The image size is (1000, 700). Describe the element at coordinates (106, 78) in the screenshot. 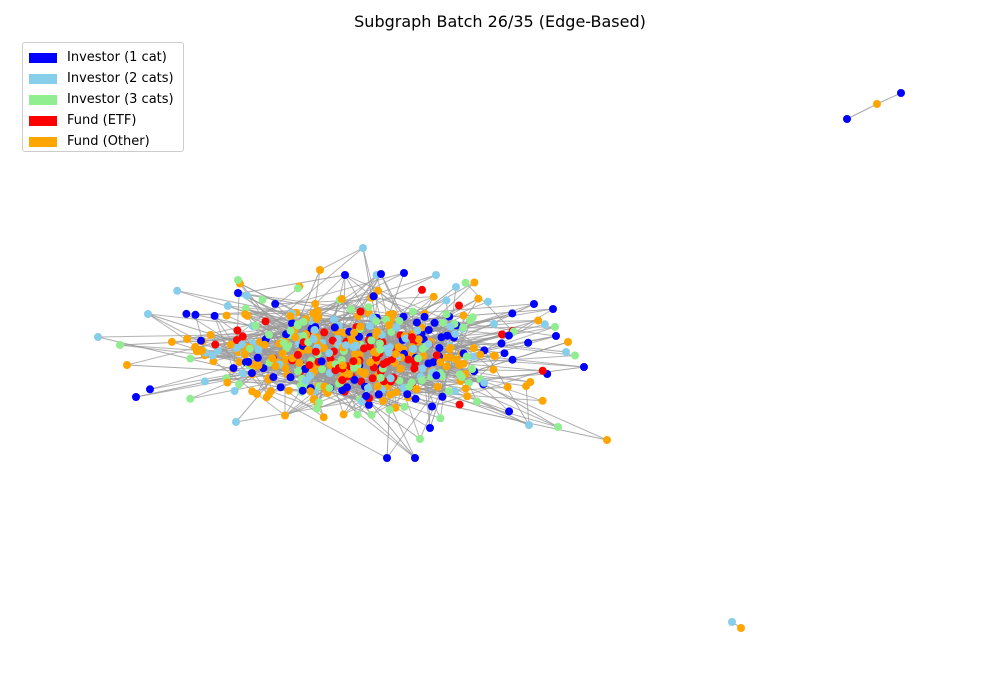

I see `legend-item-investor-2cats: Investor (2 cats)` at that location.